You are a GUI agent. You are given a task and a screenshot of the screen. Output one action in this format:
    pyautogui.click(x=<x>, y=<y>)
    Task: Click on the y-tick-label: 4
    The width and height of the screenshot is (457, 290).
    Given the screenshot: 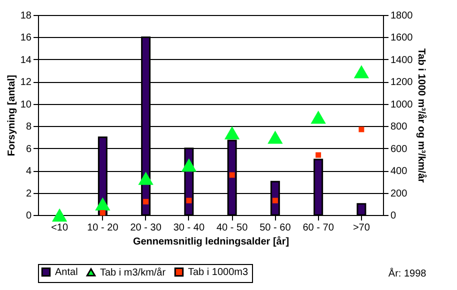 What is the action you would take?
    pyautogui.click(x=29, y=172)
    